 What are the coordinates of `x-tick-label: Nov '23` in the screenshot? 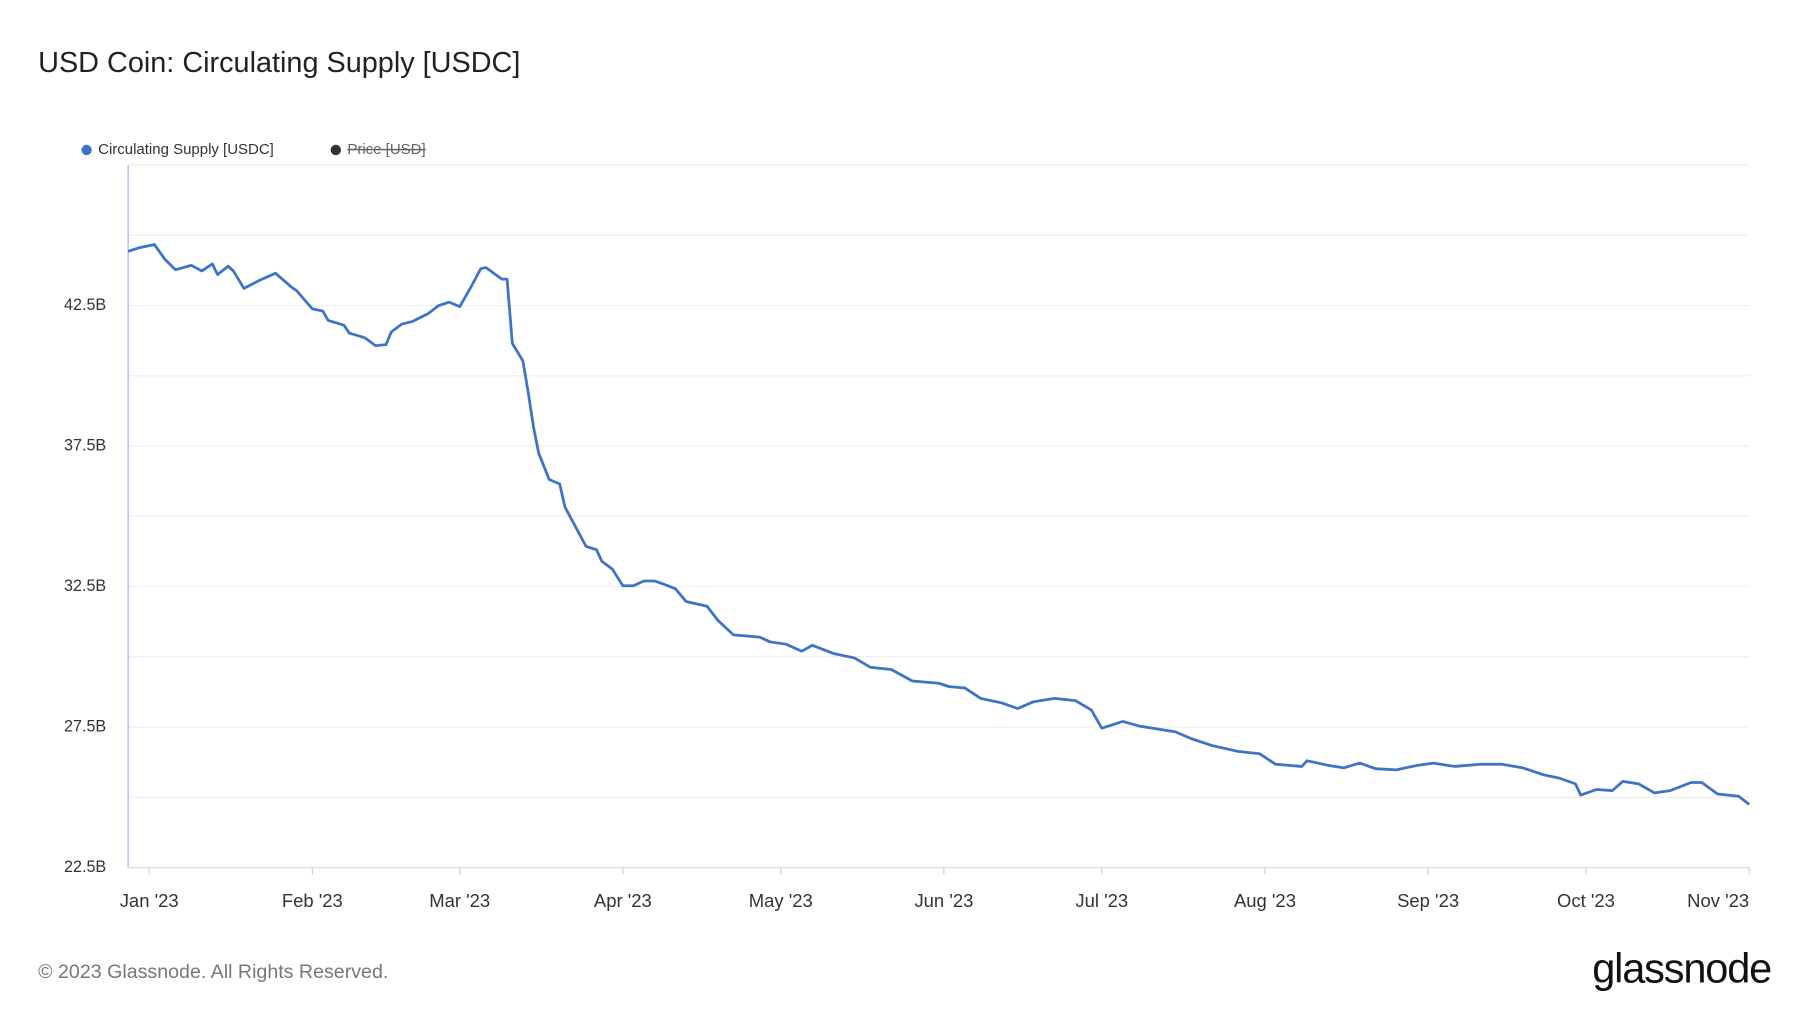 It's located at (1718, 900).